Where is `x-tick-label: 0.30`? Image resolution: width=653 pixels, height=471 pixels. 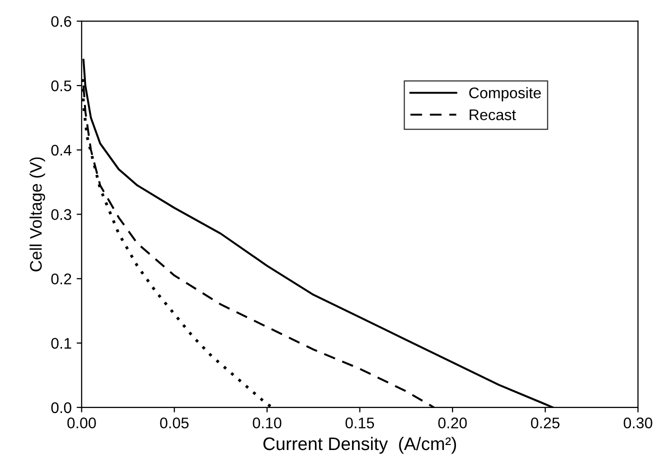
x-tick-label: 0.30 is located at coordinates (638, 423).